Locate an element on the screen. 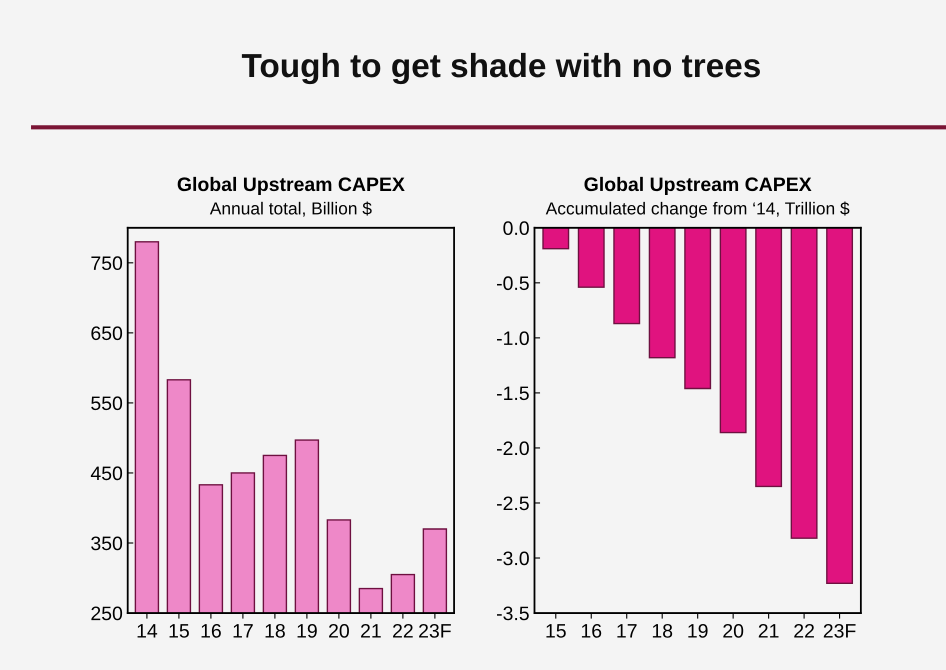  x-tick-label: 14 is located at coordinates (148, 631).